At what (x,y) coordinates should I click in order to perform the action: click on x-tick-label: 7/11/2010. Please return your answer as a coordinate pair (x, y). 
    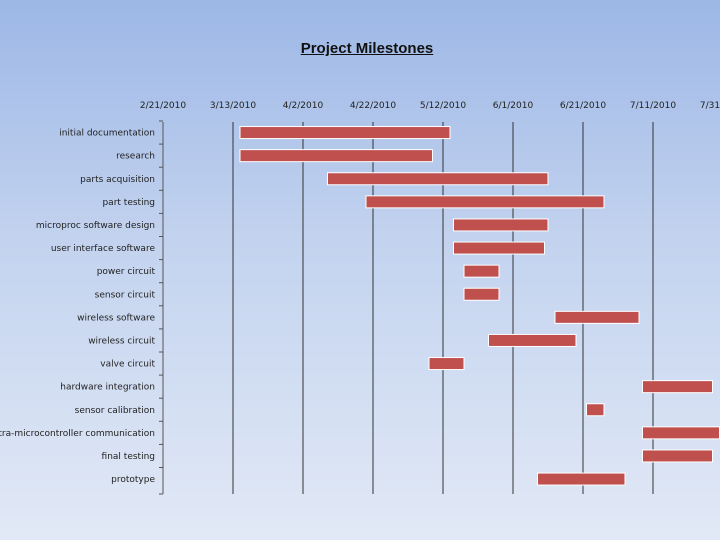
    Looking at the image, I should click on (653, 106).